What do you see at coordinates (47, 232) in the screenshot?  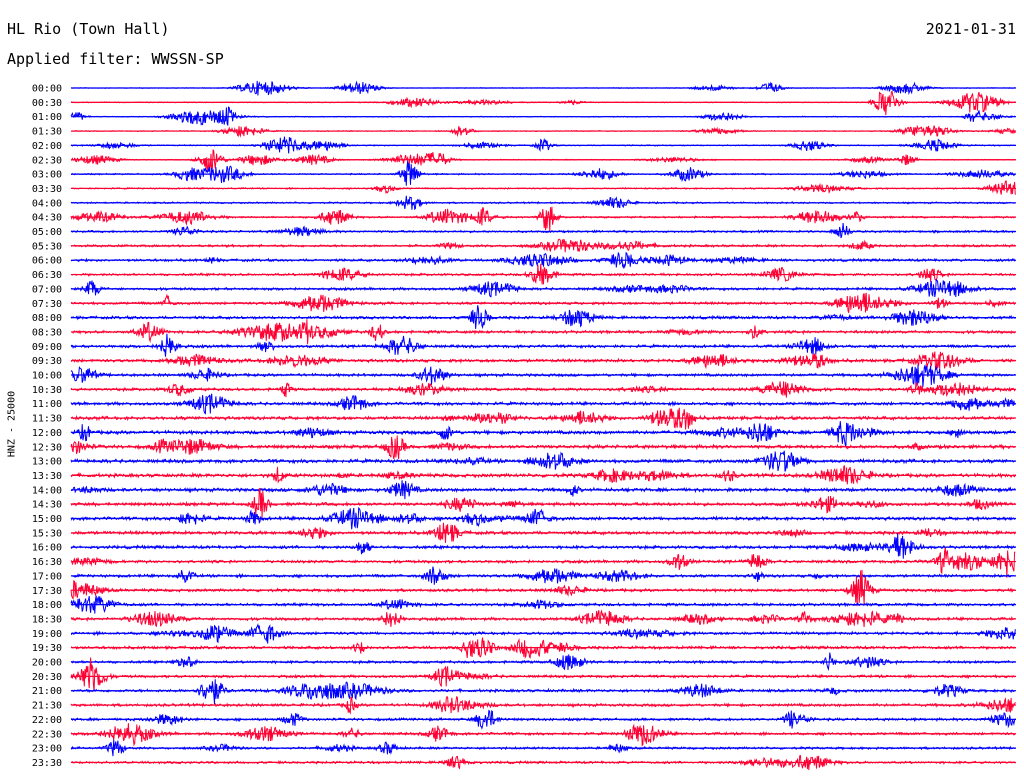 I see `row-time-label: 05:00` at bounding box center [47, 232].